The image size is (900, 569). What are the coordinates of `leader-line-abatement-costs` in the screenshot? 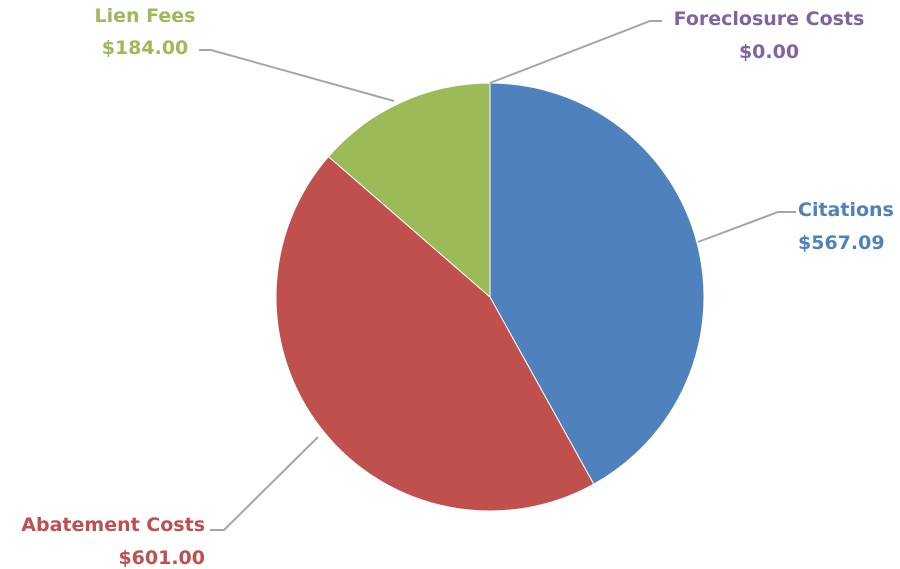 It's located at (264, 483).